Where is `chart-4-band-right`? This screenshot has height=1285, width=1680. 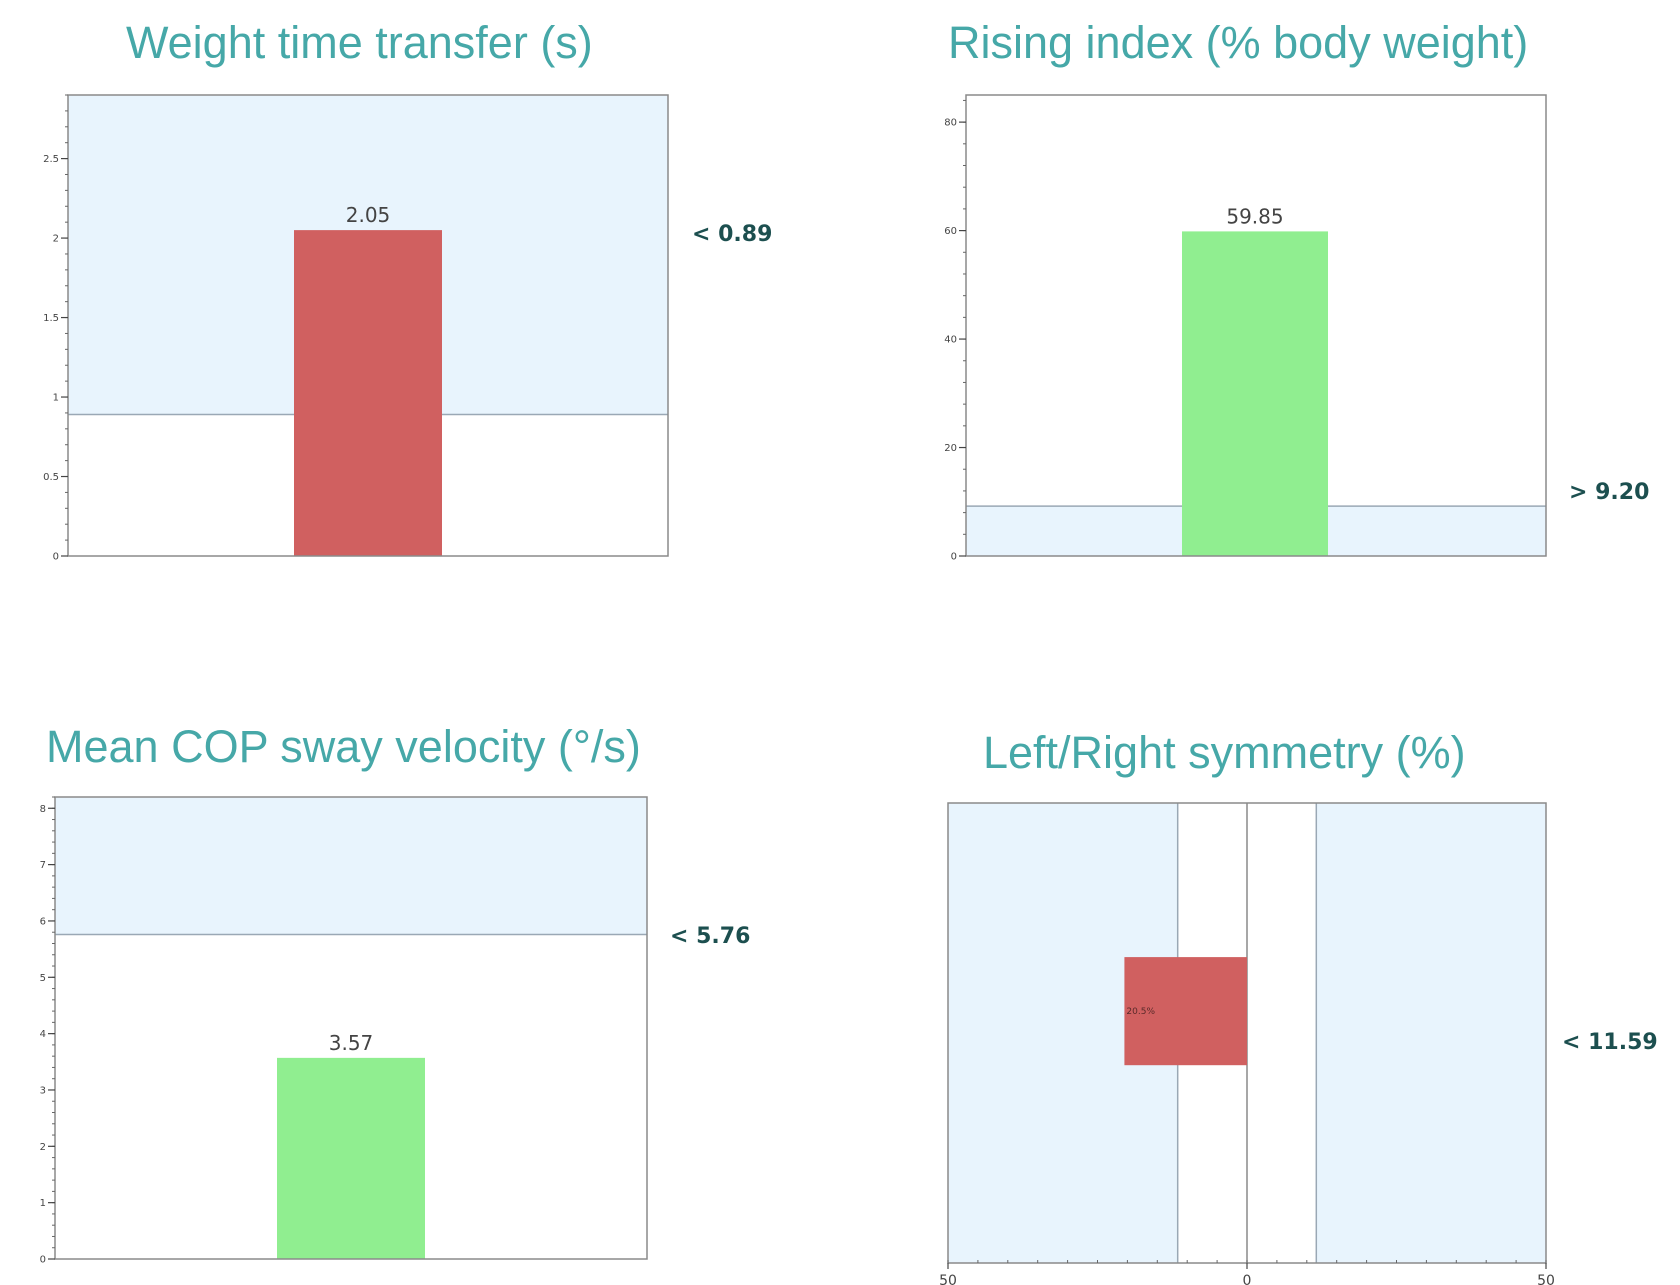
chart-4-band-right is located at coordinates (1431, 1033).